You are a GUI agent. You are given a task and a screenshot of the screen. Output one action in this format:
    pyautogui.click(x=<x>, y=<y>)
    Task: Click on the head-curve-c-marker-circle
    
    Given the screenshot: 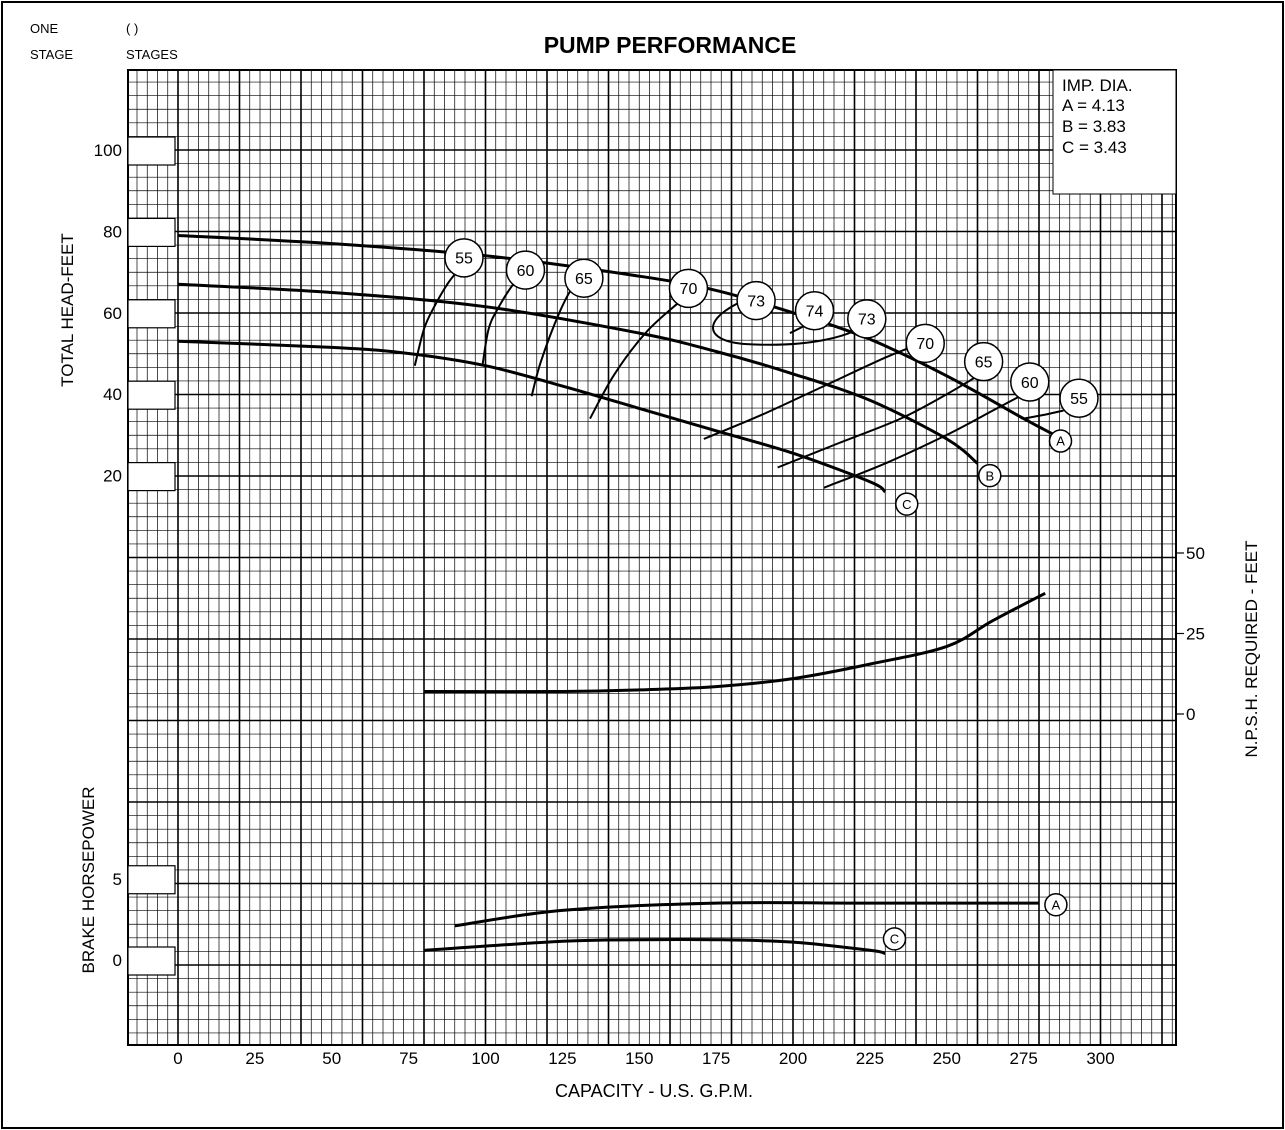 What is the action you would take?
    pyautogui.click(x=907, y=504)
    